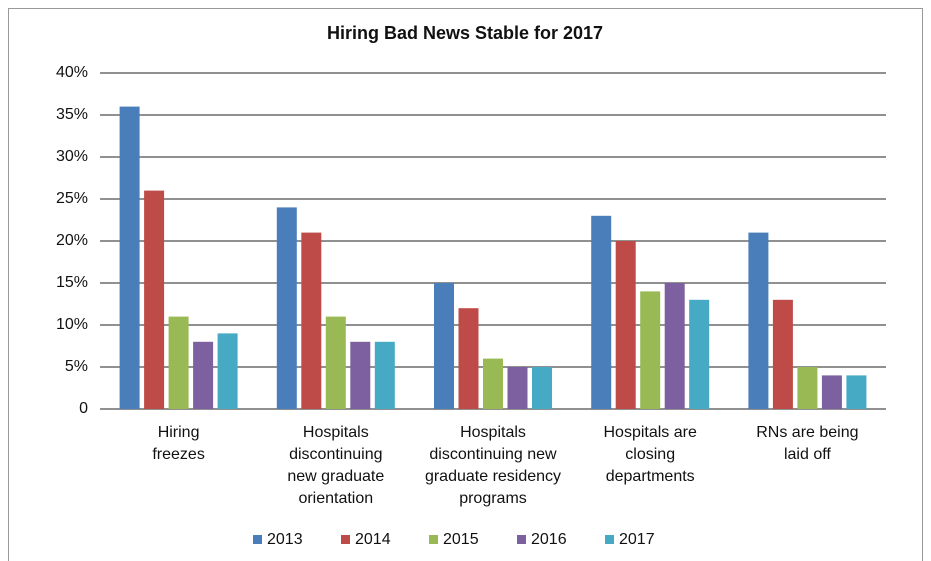  What do you see at coordinates (807, 454) in the screenshot?
I see `x-tick-label-line: laid off` at bounding box center [807, 454].